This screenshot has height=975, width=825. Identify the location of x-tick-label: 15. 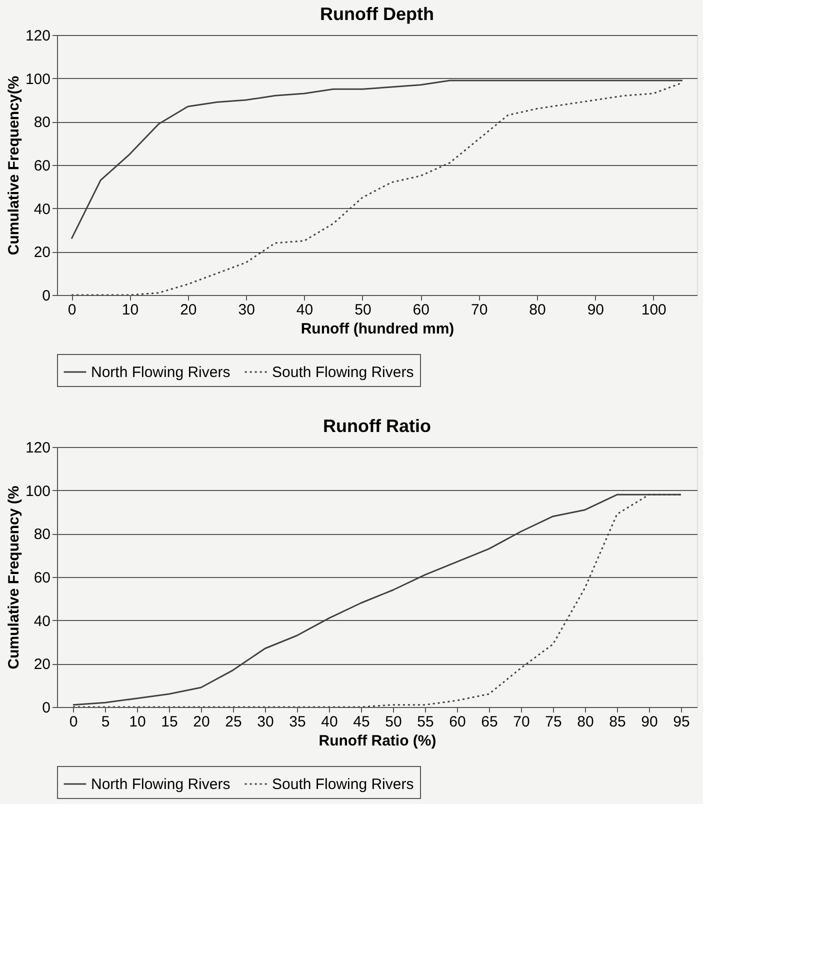
(169, 722).